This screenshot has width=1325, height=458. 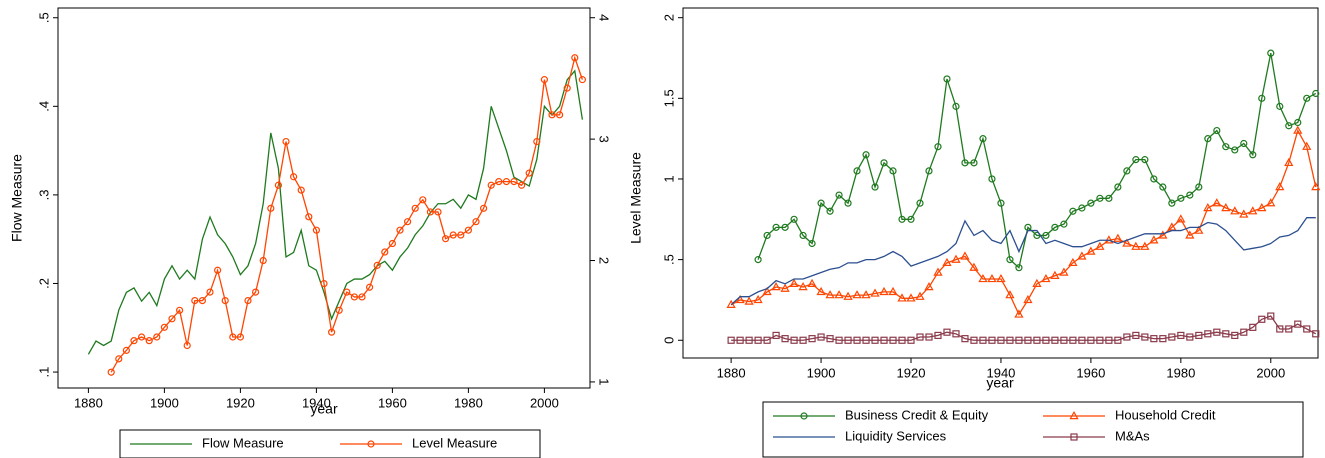 What do you see at coordinates (604, 139) in the screenshot?
I see `y2-tick-label: 3` at bounding box center [604, 139].